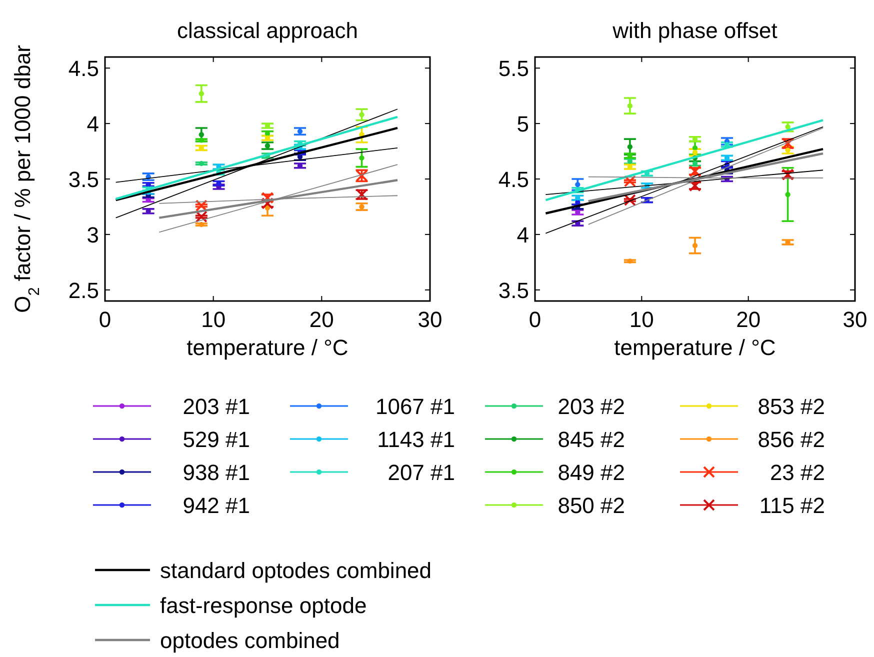  What do you see at coordinates (296, 570) in the screenshot?
I see `legend-label: standard optodes combined` at bounding box center [296, 570].